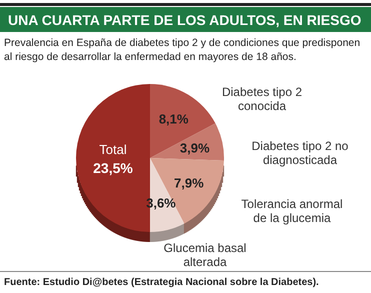 This screenshot has height=293, width=371. Describe the element at coordinates (182, 50) in the screenshot. I see `chart-subtitle: Prevalencia en España de diabetes tipo 2 y de condiciones que predisponen al riesgo de desarrollar la enfermedad en mayores de 18 años.` at that location.